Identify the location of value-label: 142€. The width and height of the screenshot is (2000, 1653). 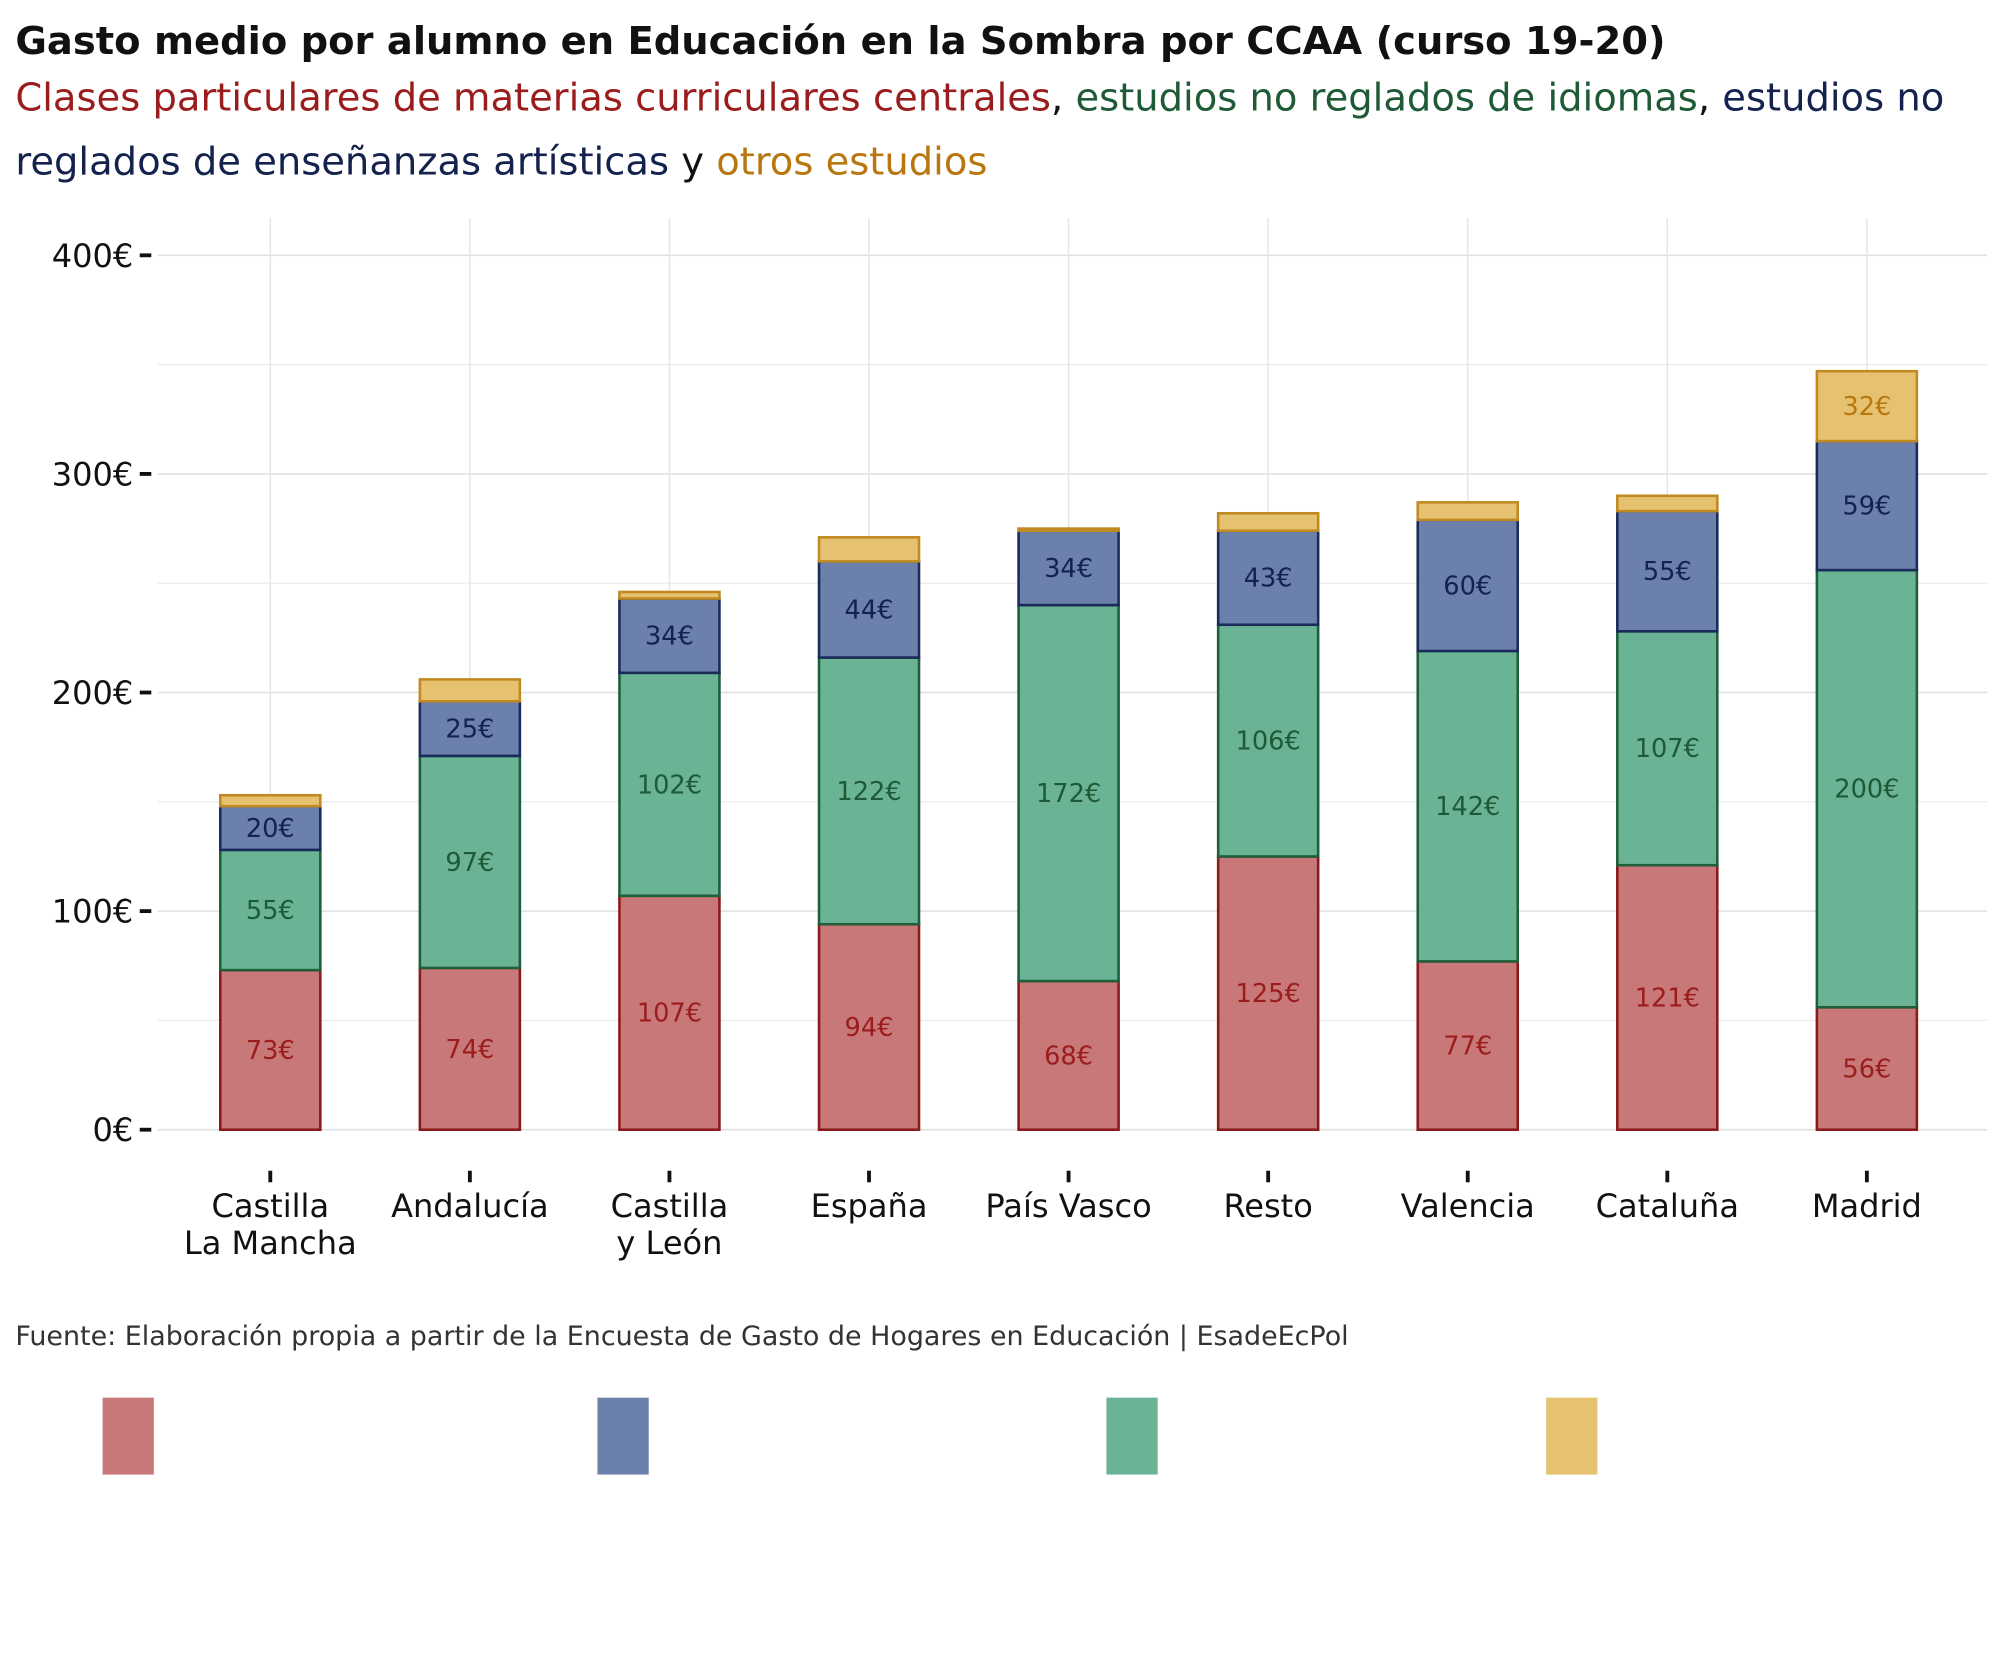
(1467, 807).